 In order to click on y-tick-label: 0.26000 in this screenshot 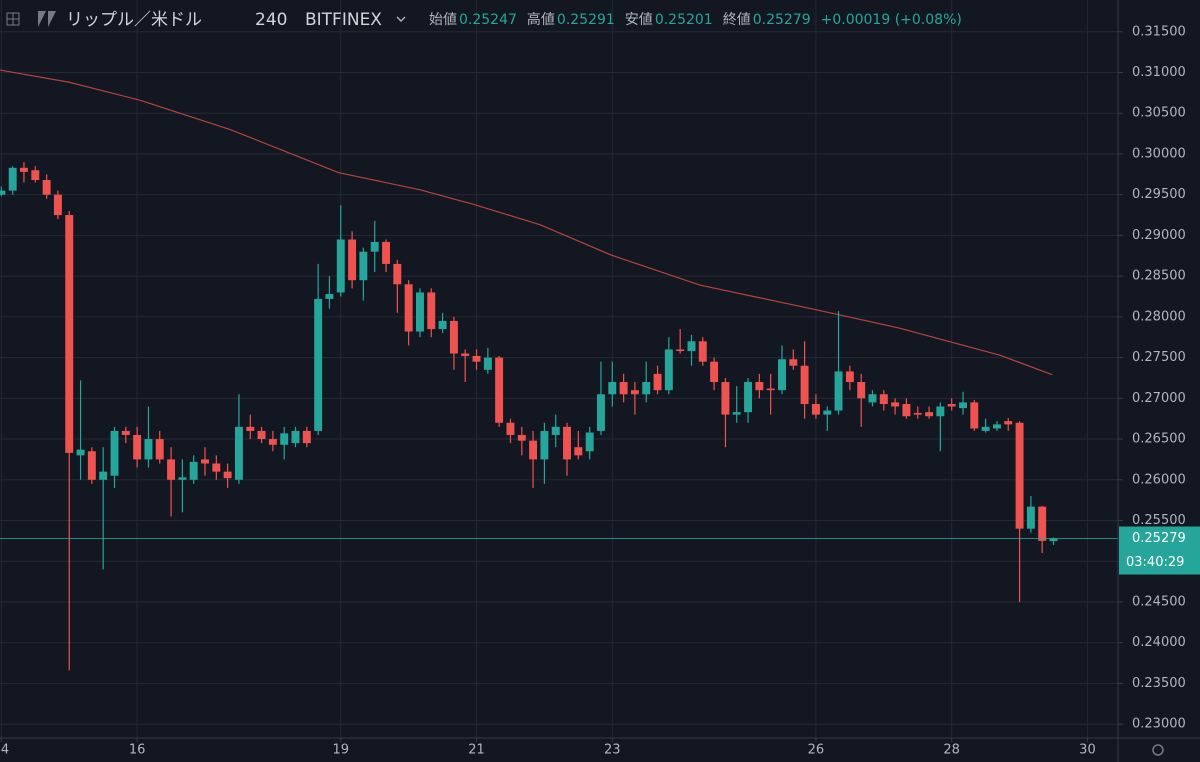, I will do `click(1159, 479)`.